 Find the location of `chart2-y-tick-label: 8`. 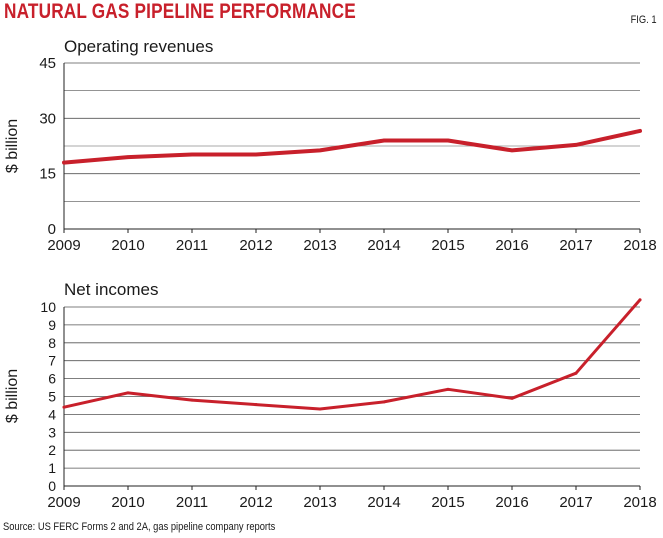

chart2-y-tick-label: 8 is located at coordinates (52, 343).